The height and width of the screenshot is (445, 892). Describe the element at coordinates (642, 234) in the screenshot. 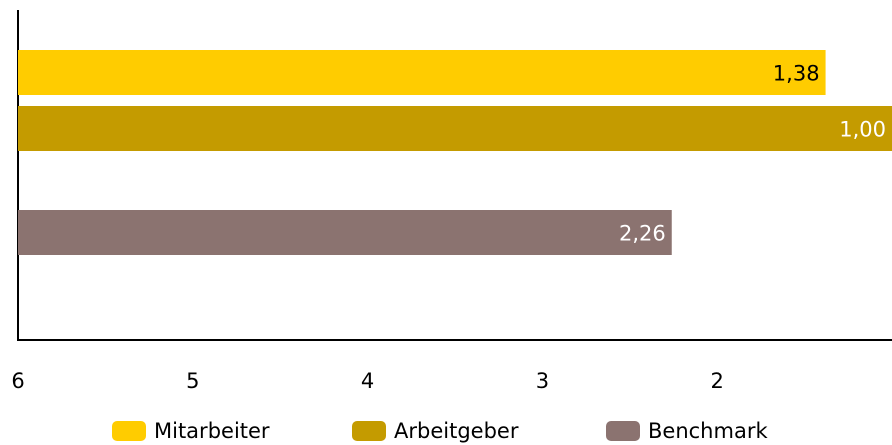

I see `value-label: 2,26` at that location.